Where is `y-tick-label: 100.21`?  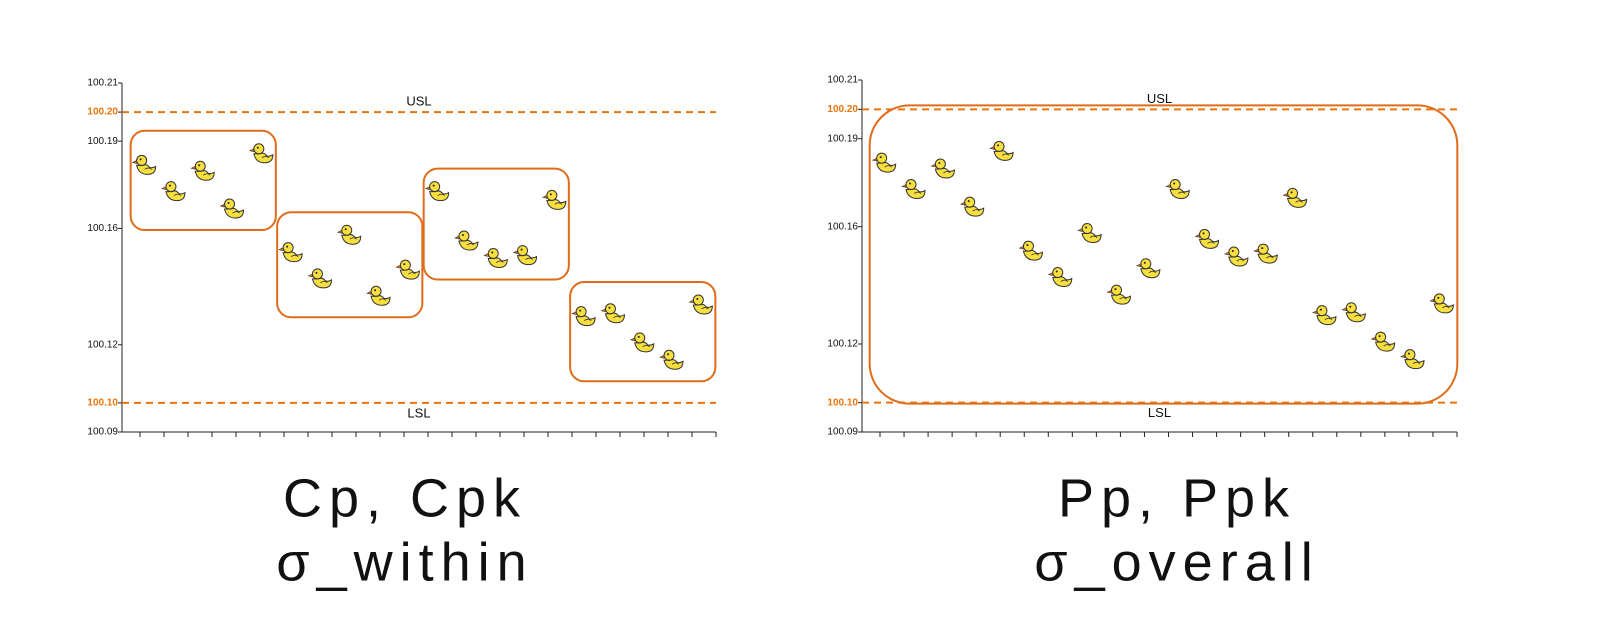 y-tick-label: 100.21 is located at coordinates (102, 83).